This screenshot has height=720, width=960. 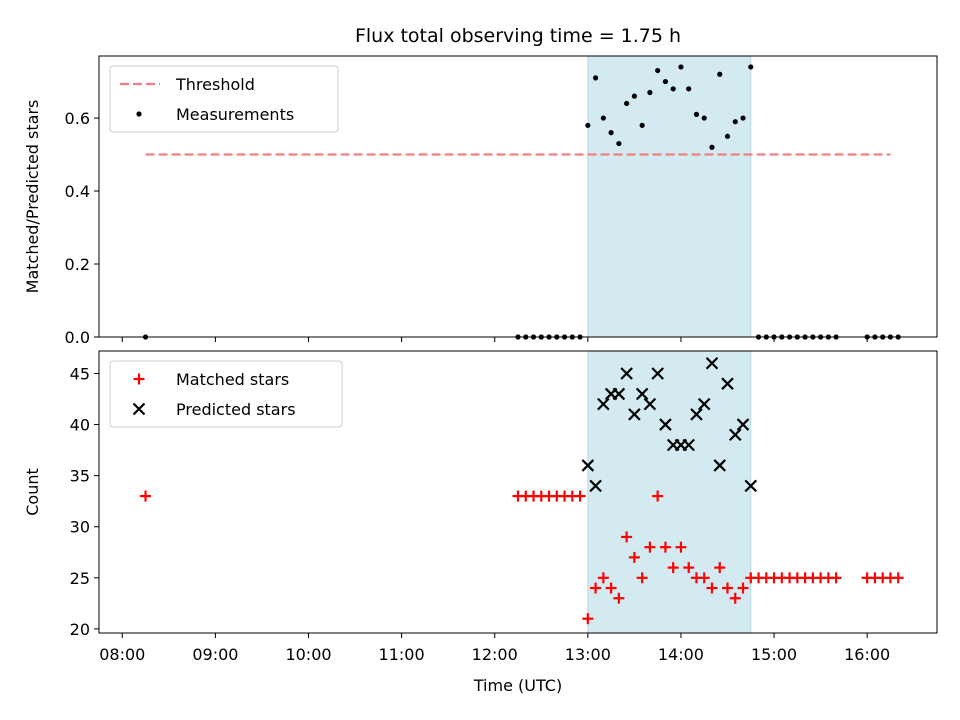 I want to click on legend-cross-swatch-stroke, so click(x=139, y=409).